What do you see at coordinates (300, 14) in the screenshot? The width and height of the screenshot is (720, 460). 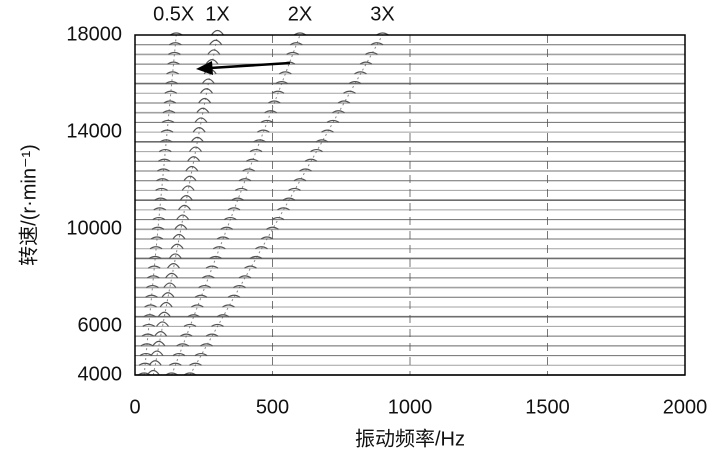 I see `order-label: 2X` at bounding box center [300, 14].